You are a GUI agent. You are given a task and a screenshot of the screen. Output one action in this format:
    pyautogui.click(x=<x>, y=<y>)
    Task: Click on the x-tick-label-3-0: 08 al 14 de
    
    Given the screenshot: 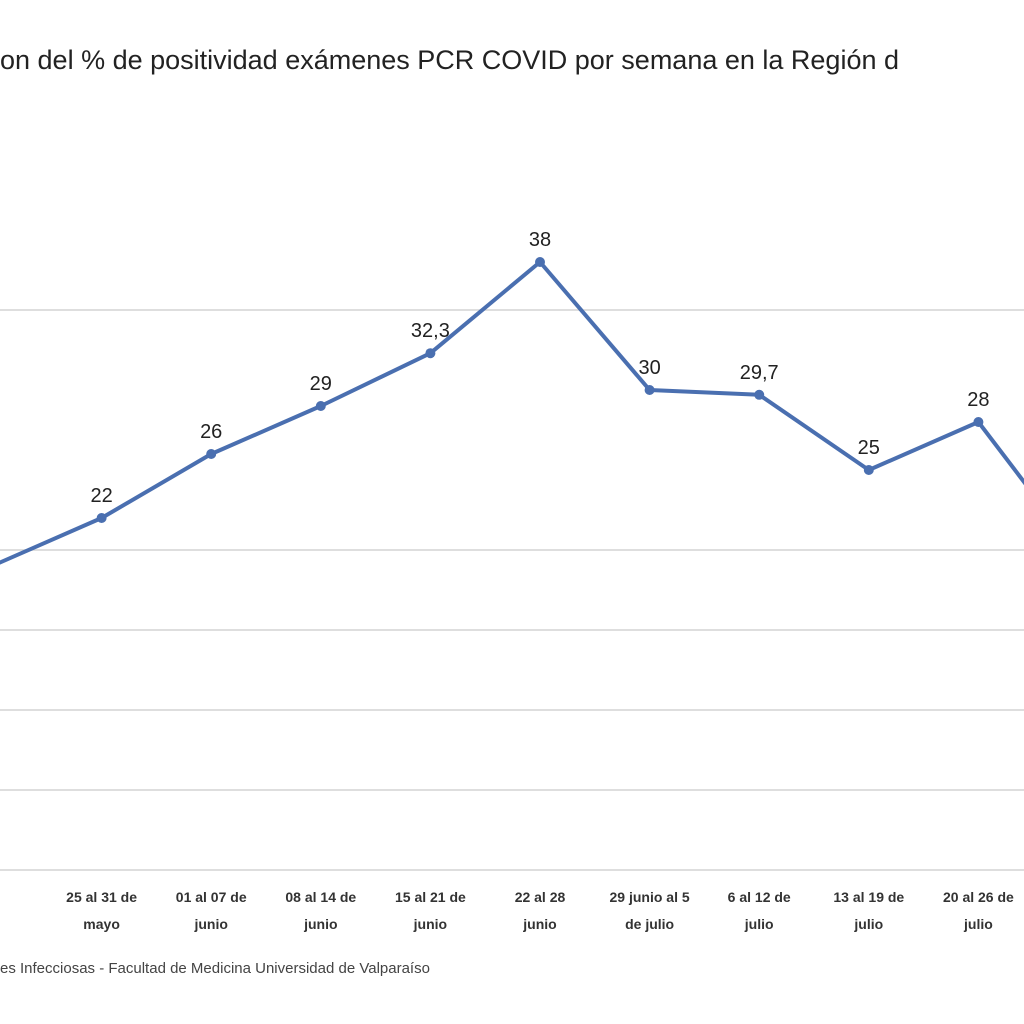 What is the action you would take?
    pyautogui.click(x=320, y=897)
    